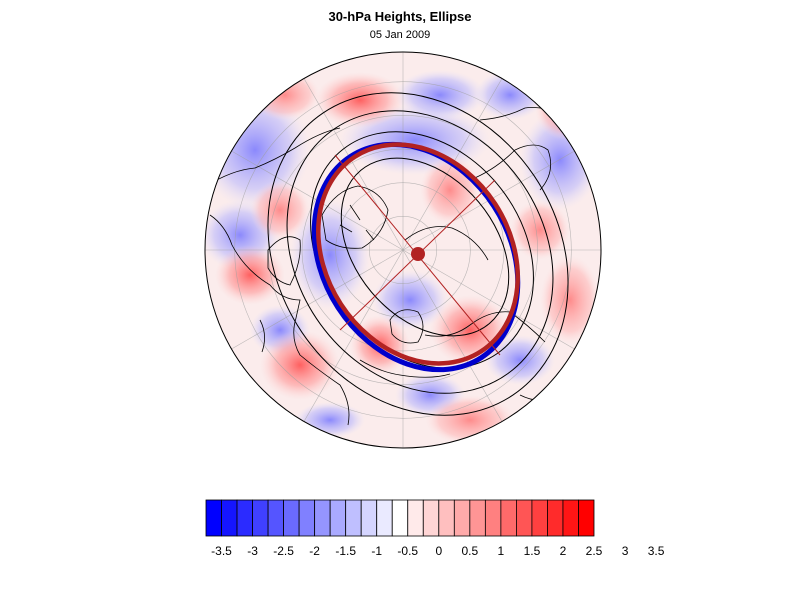  I want to click on ellipse-center-marker, so click(418, 254).